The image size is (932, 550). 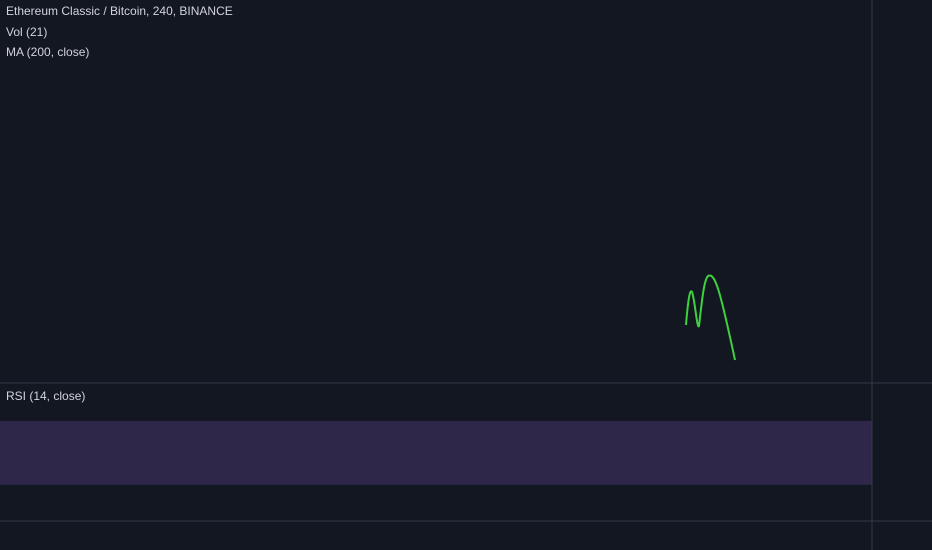 What do you see at coordinates (47, 52) in the screenshot?
I see `legend-ma: MA (200, close)` at bounding box center [47, 52].